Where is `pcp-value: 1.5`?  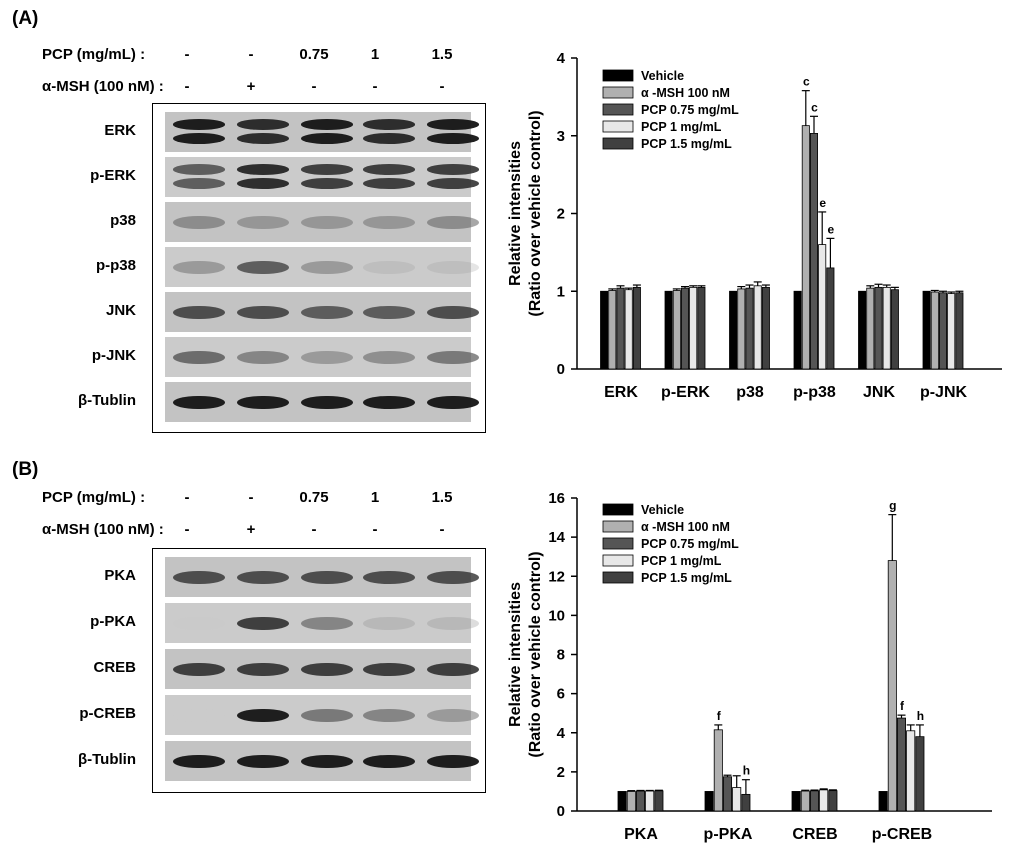
pcp-value: 1.5 is located at coordinates (442, 54).